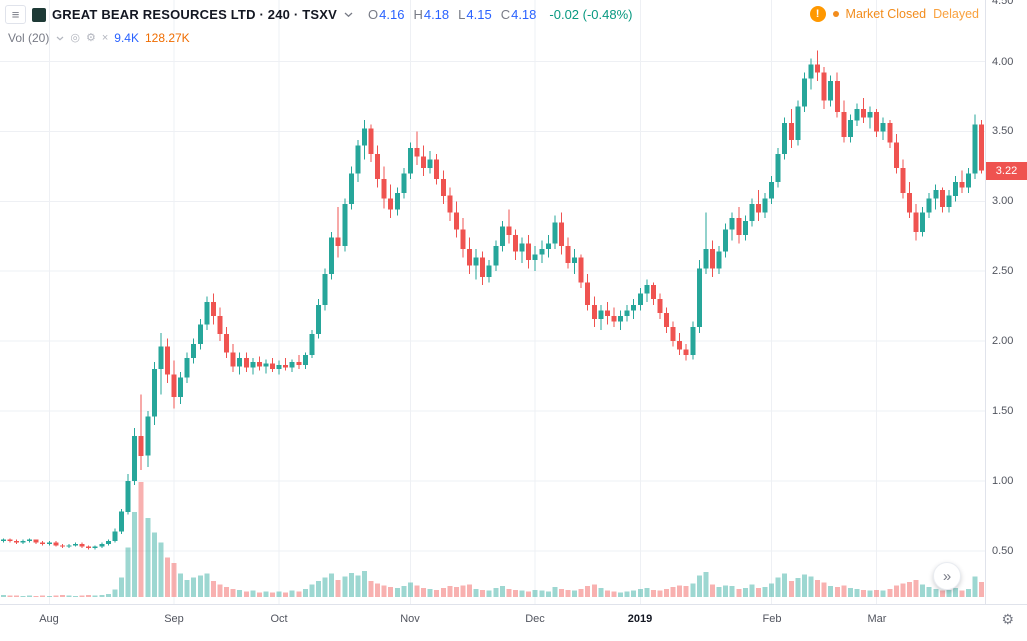 The width and height of the screenshot is (1027, 641). What do you see at coordinates (452, 14) in the screenshot?
I see `ohlc-values: O 4.16 H 4.18 L 4.15 C 4.18` at bounding box center [452, 14].